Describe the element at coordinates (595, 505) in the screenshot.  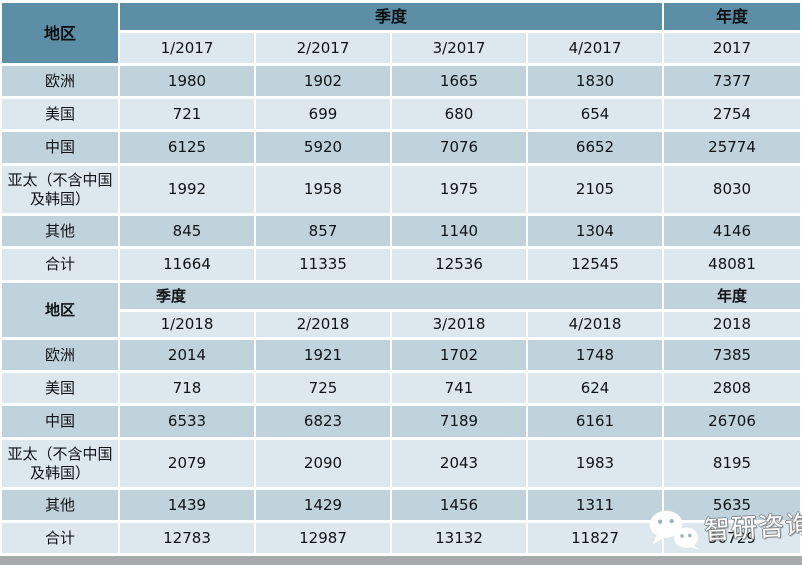
I see `value-cell: 1311` at that location.